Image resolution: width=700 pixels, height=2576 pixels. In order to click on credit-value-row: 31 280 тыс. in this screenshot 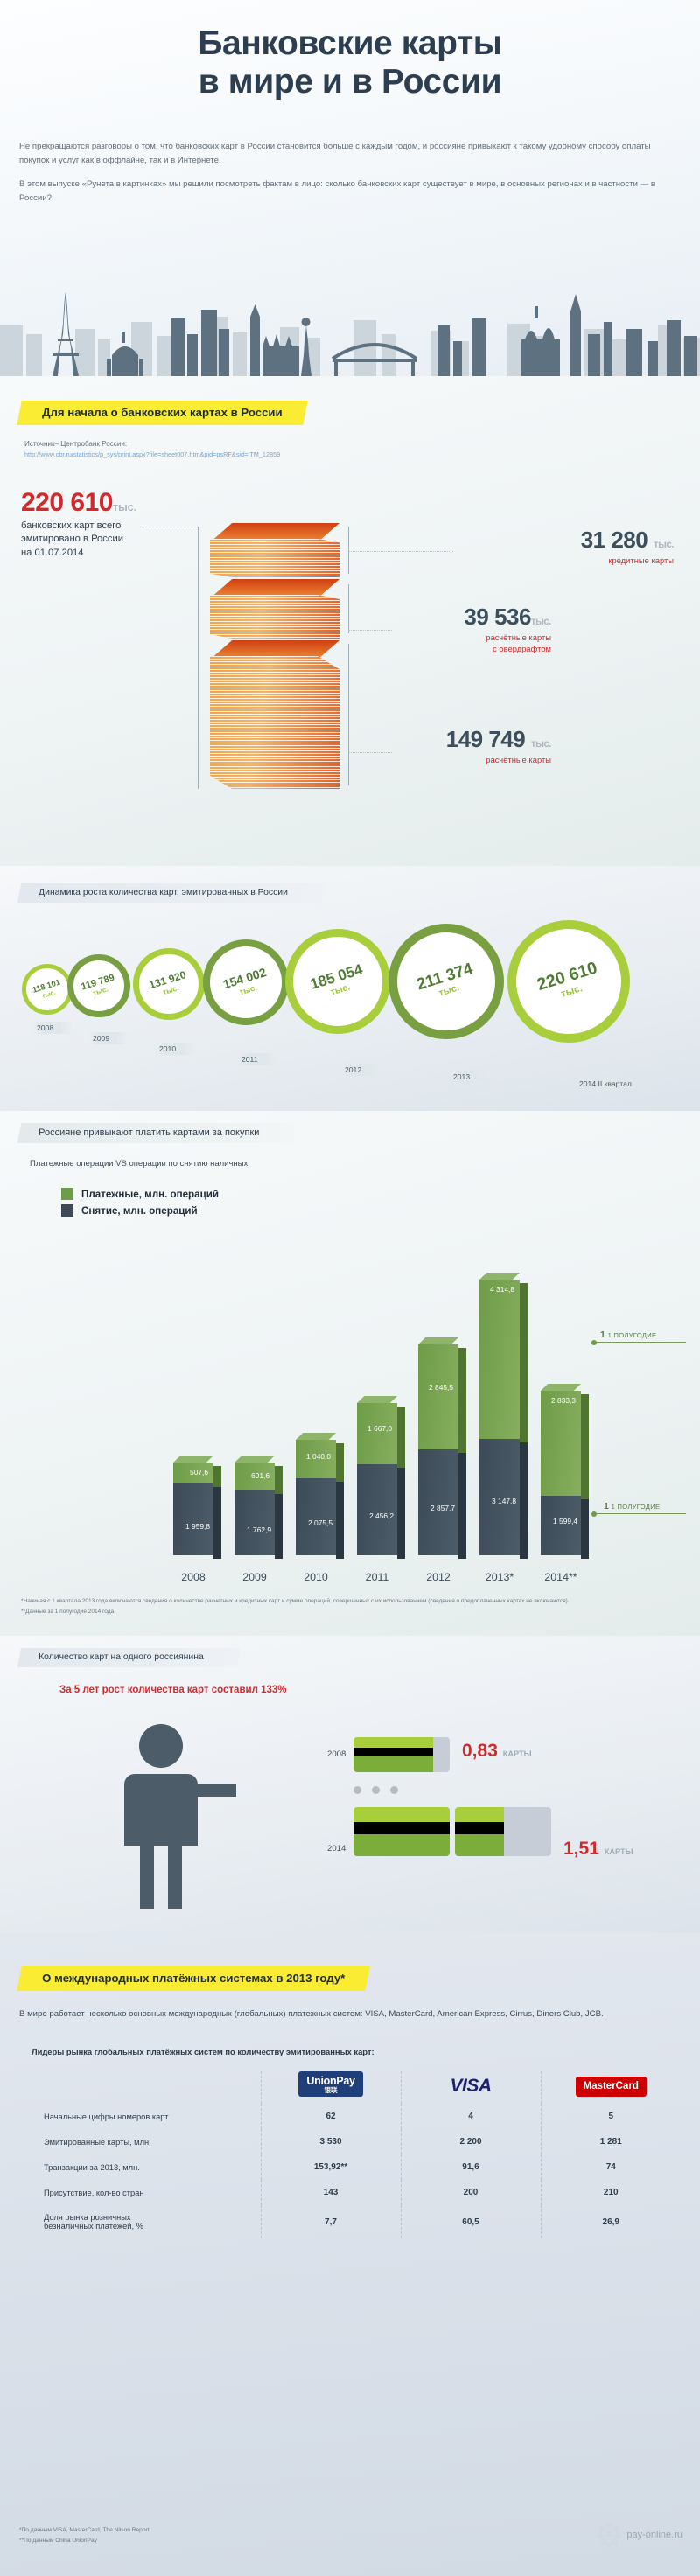, I will do `click(565, 540)`.